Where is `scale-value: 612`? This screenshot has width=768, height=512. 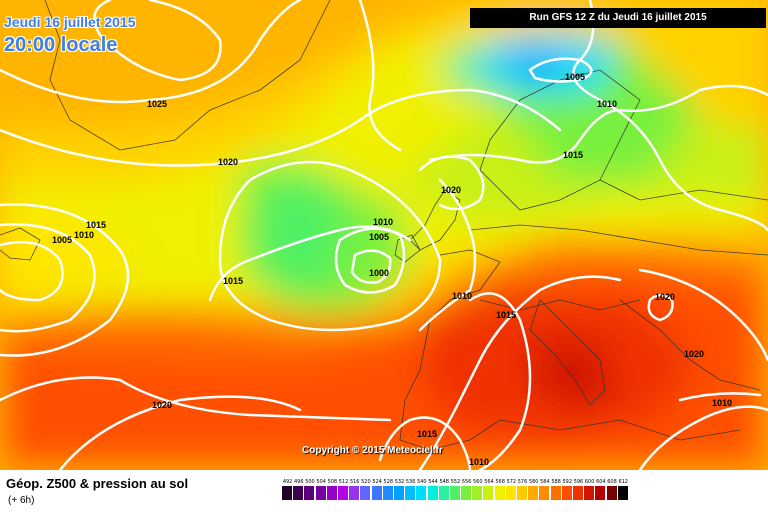 scale-value: 612 is located at coordinates (623, 482).